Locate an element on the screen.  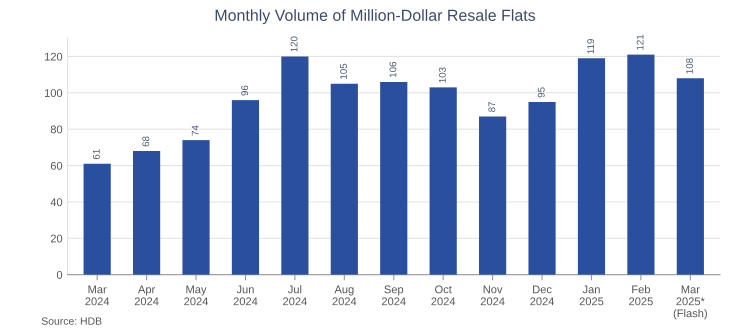
y-tick-label: 120 is located at coordinates (53, 56).